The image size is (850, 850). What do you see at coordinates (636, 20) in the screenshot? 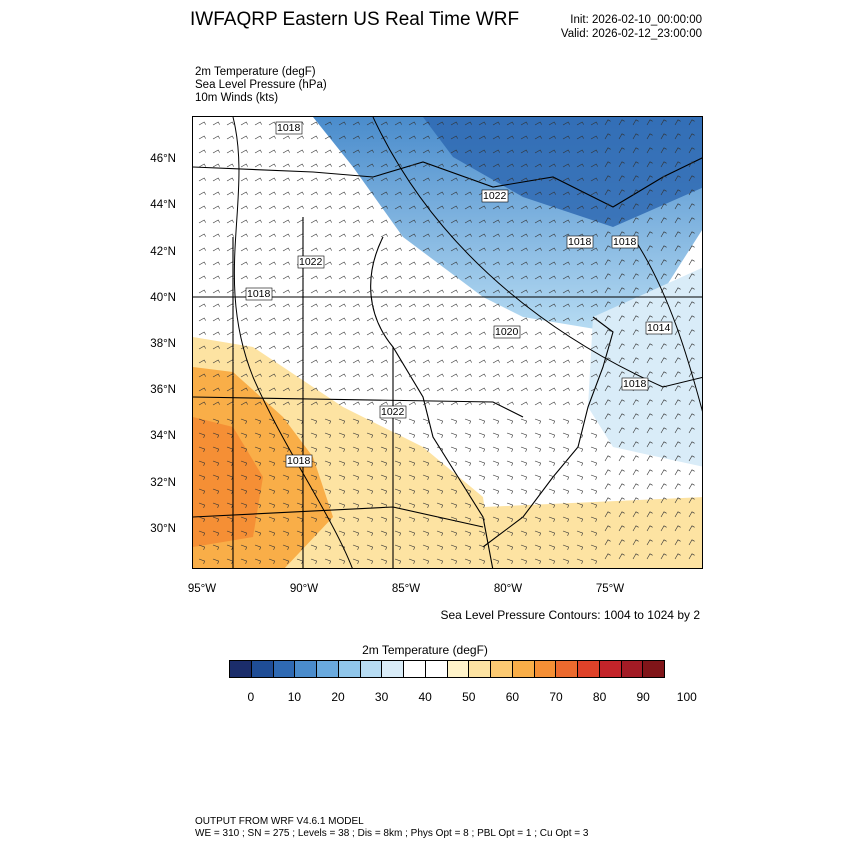
I see `init-time: Init: 2026-02-10_00:00:00` at bounding box center [636, 20].